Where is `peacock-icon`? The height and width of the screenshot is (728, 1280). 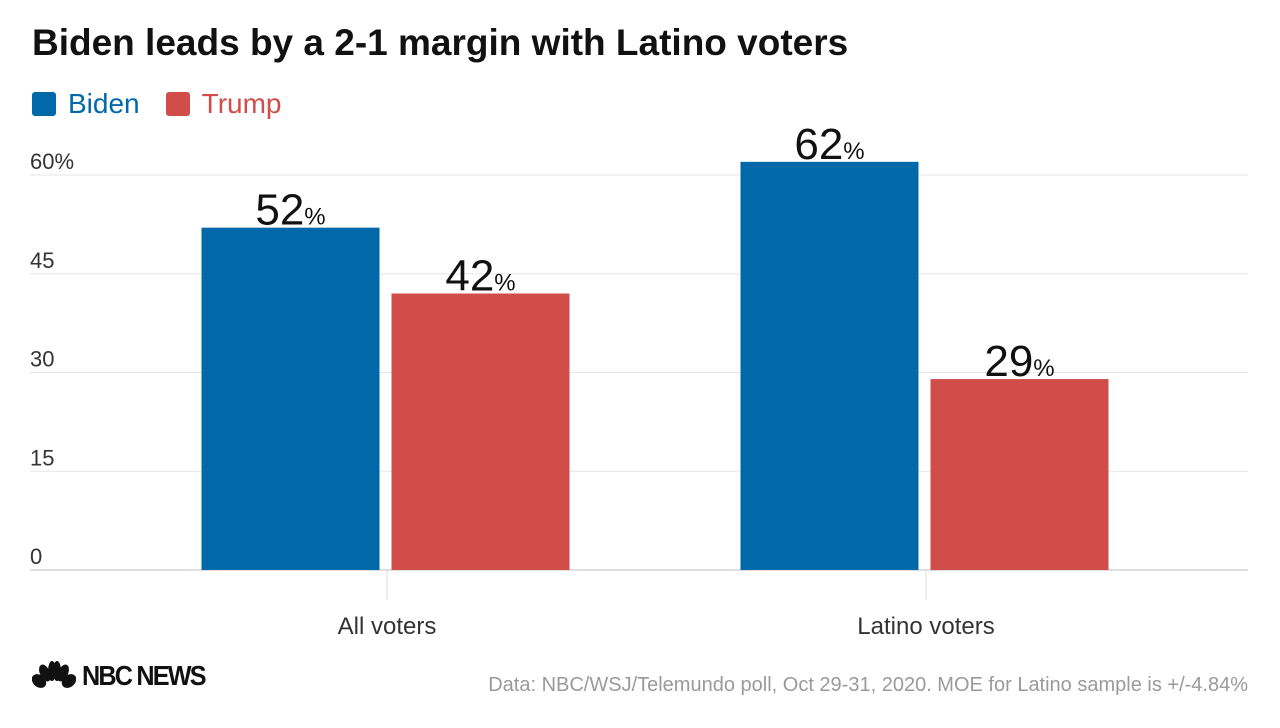
peacock-icon is located at coordinates (54, 674).